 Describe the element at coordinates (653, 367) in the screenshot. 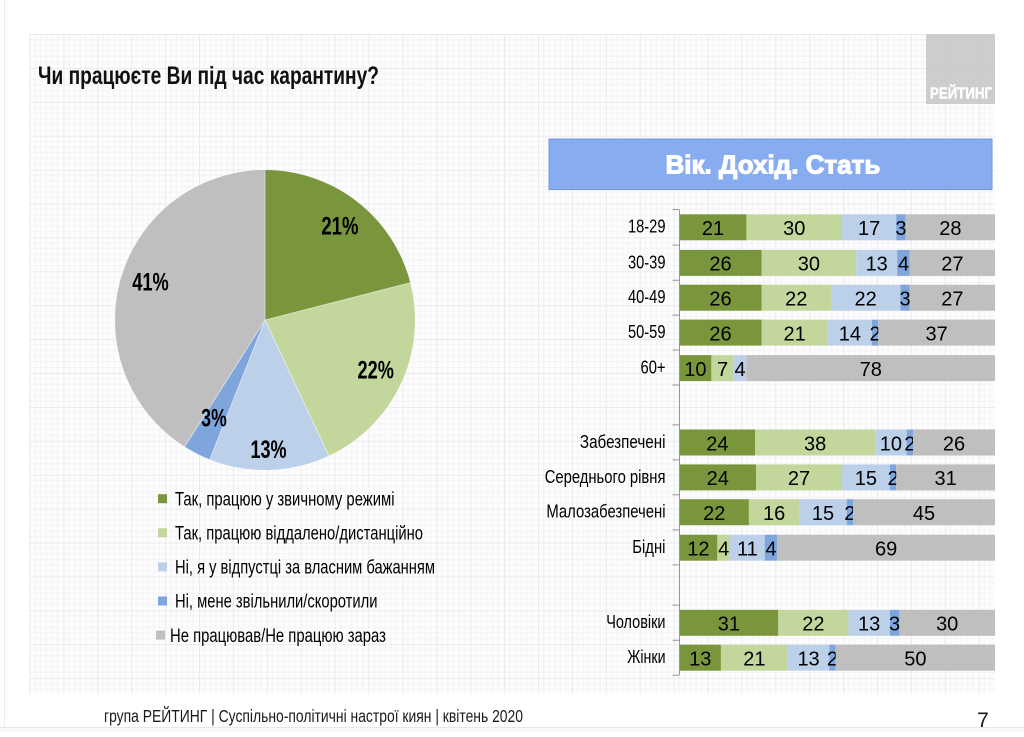

I see `svg-text: 60+` at that location.